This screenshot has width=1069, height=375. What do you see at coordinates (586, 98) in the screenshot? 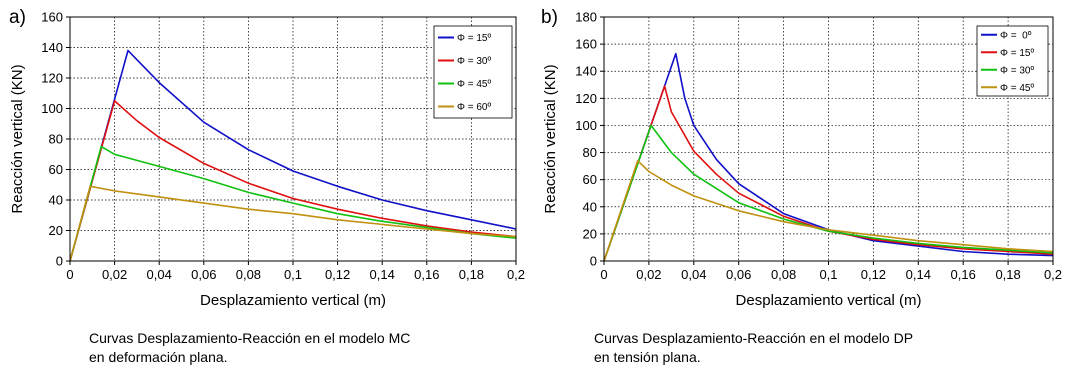
I see `chart-b-y-tick-label: 120` at bounding box center [586, 98].